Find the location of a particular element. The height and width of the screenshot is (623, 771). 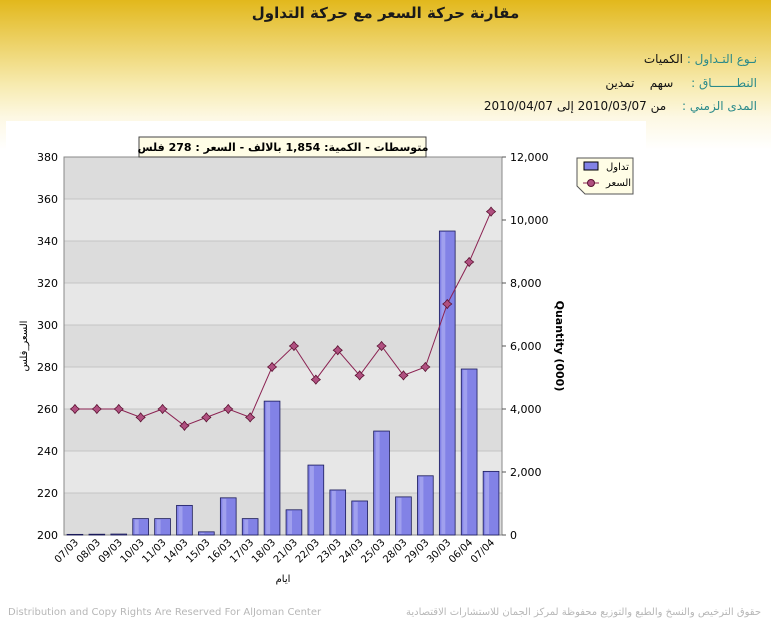

left-tick-label: 200 is located at coordinates (47, 535).